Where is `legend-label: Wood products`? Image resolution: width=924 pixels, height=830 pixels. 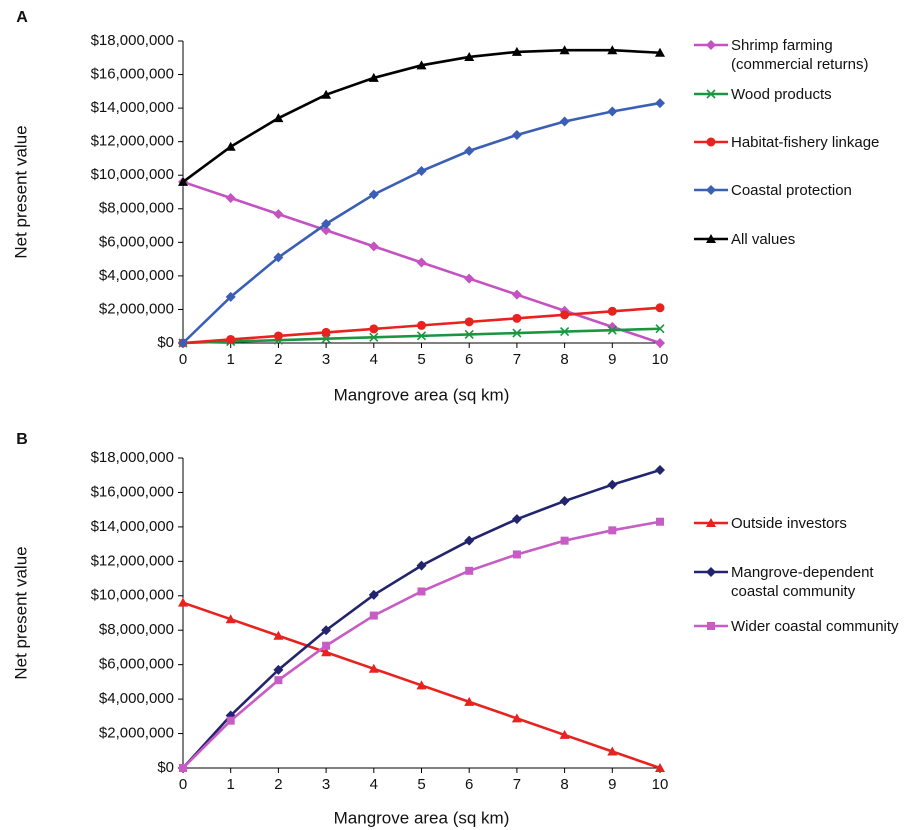 legend-label: Wood products is located at coordinates (781, 94).